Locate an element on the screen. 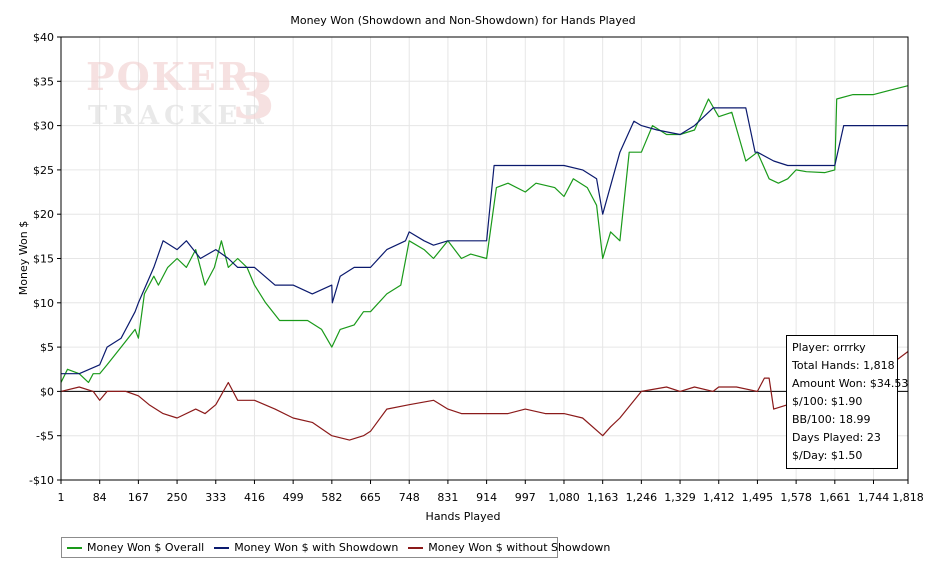 The width and height of the screenshot is (930, 565). x-tick-label: 250 is located at coordinates (177, 497).